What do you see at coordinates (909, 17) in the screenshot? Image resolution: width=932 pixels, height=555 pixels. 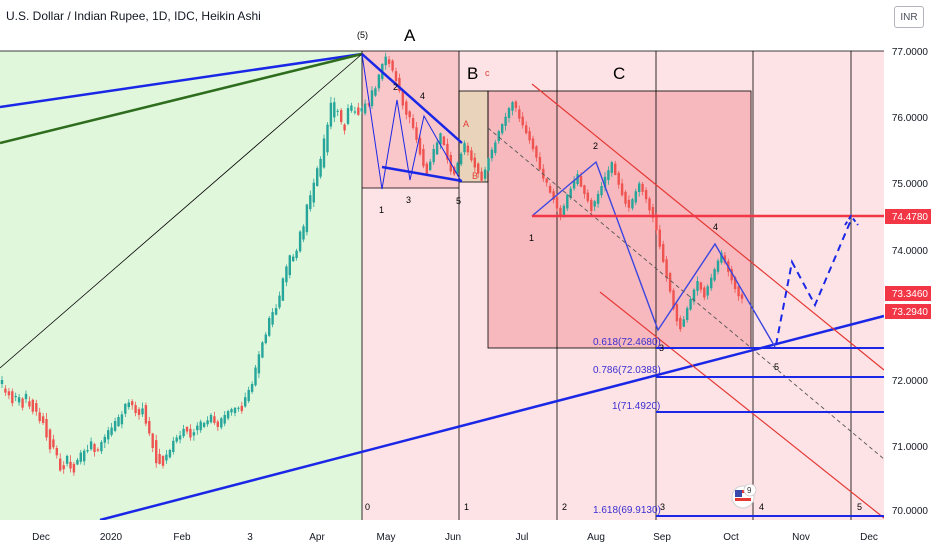 I see `currency-button: INR` at bounding box center [909, 17].